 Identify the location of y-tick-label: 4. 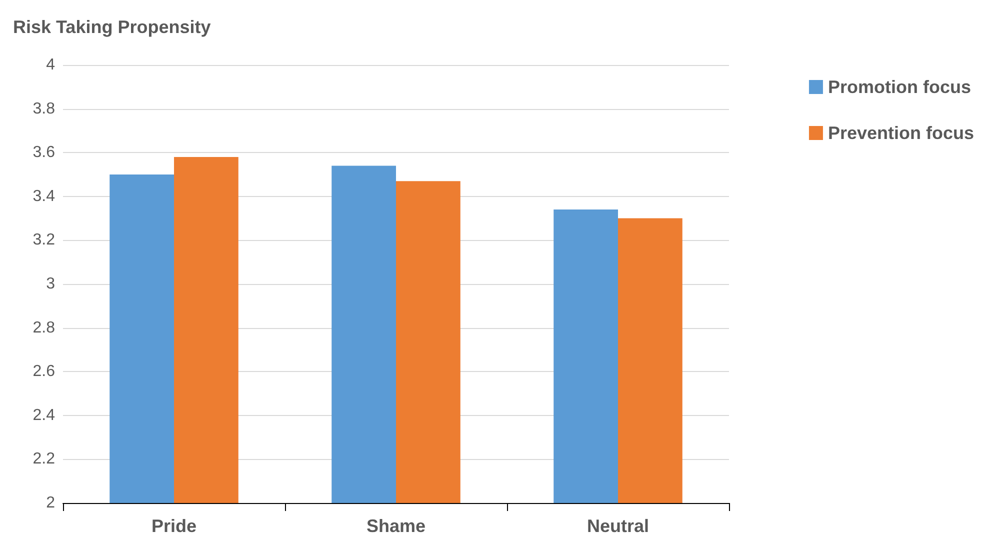
(51, 65).